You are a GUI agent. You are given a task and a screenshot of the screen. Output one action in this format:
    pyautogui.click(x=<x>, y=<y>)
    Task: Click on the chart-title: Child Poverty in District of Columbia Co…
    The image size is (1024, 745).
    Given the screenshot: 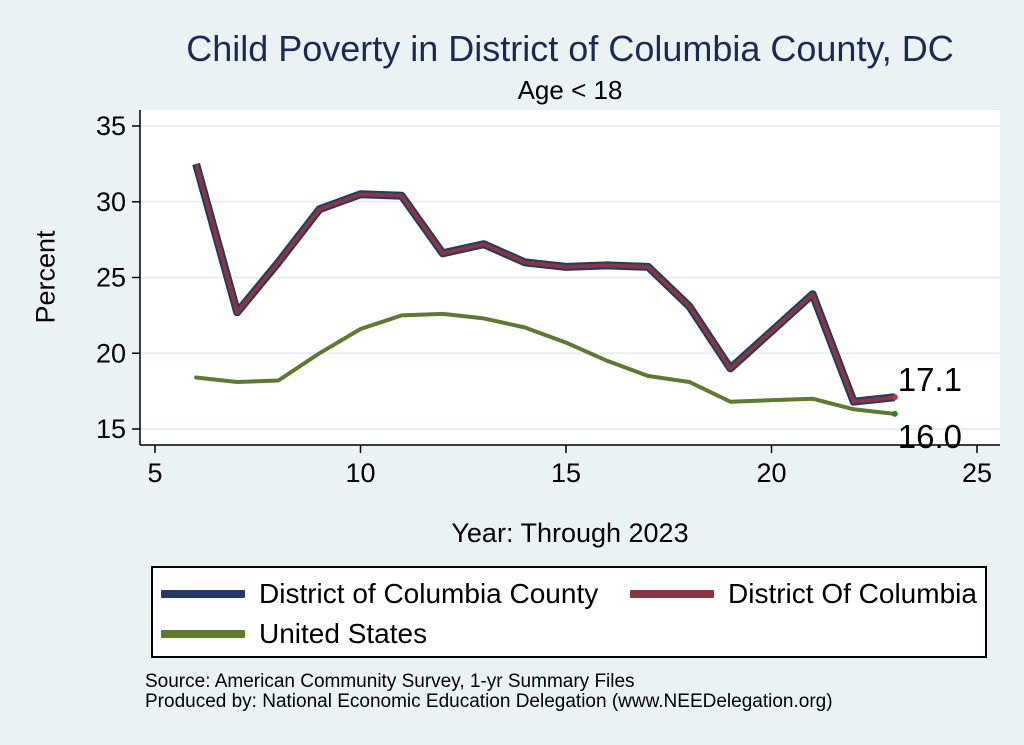 What is the action you would take?
    pyautogui.click(x=570, y=48)
    